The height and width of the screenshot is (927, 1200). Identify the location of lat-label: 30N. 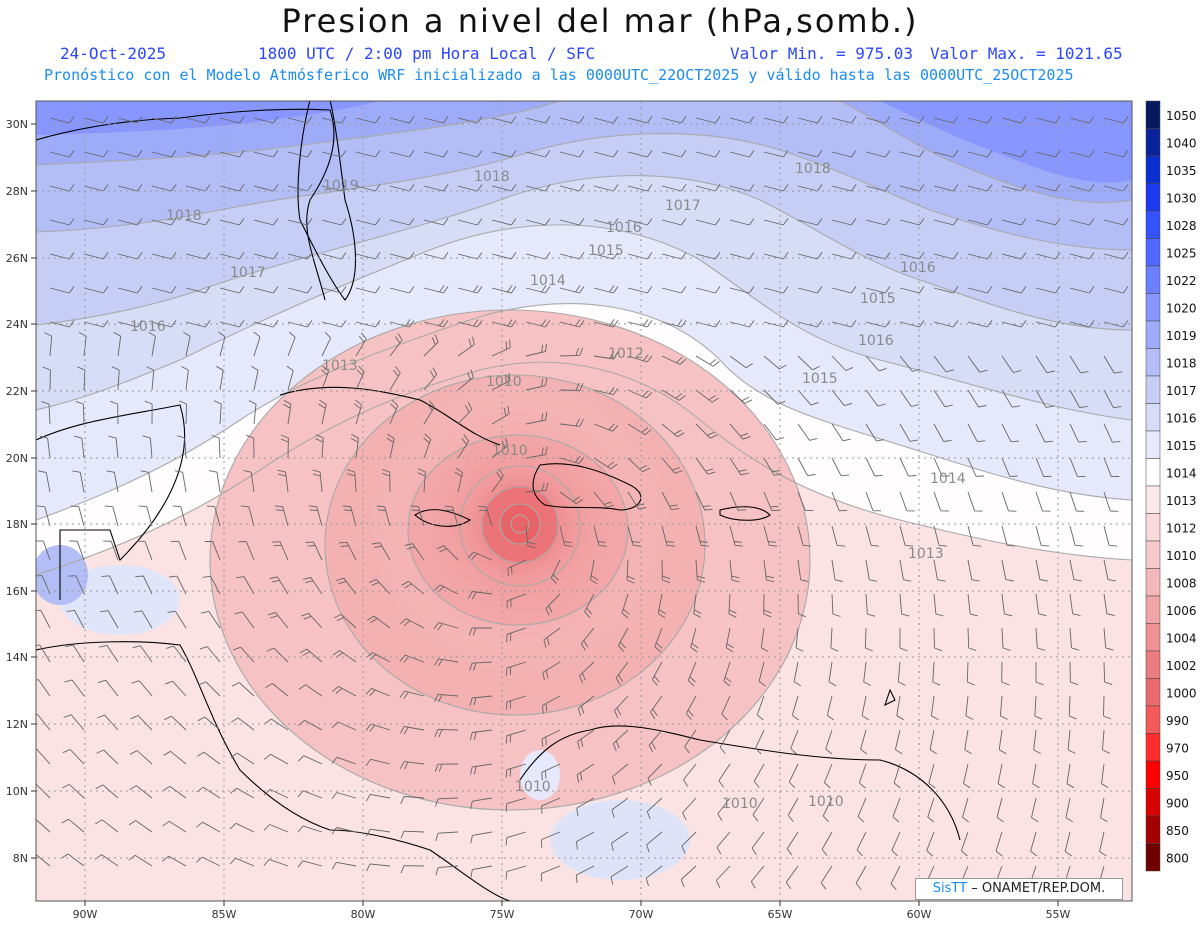
(17, 124).